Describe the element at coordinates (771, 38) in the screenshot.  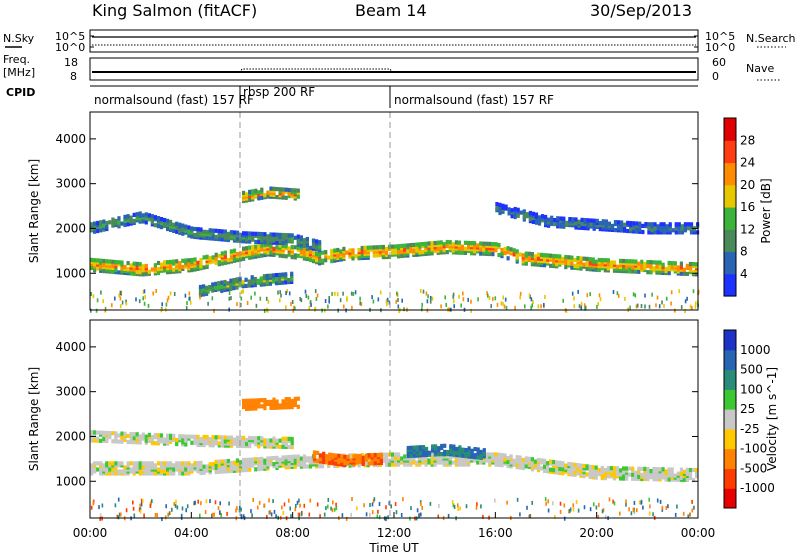
I see `nsearch-label: N.Search` at that location.